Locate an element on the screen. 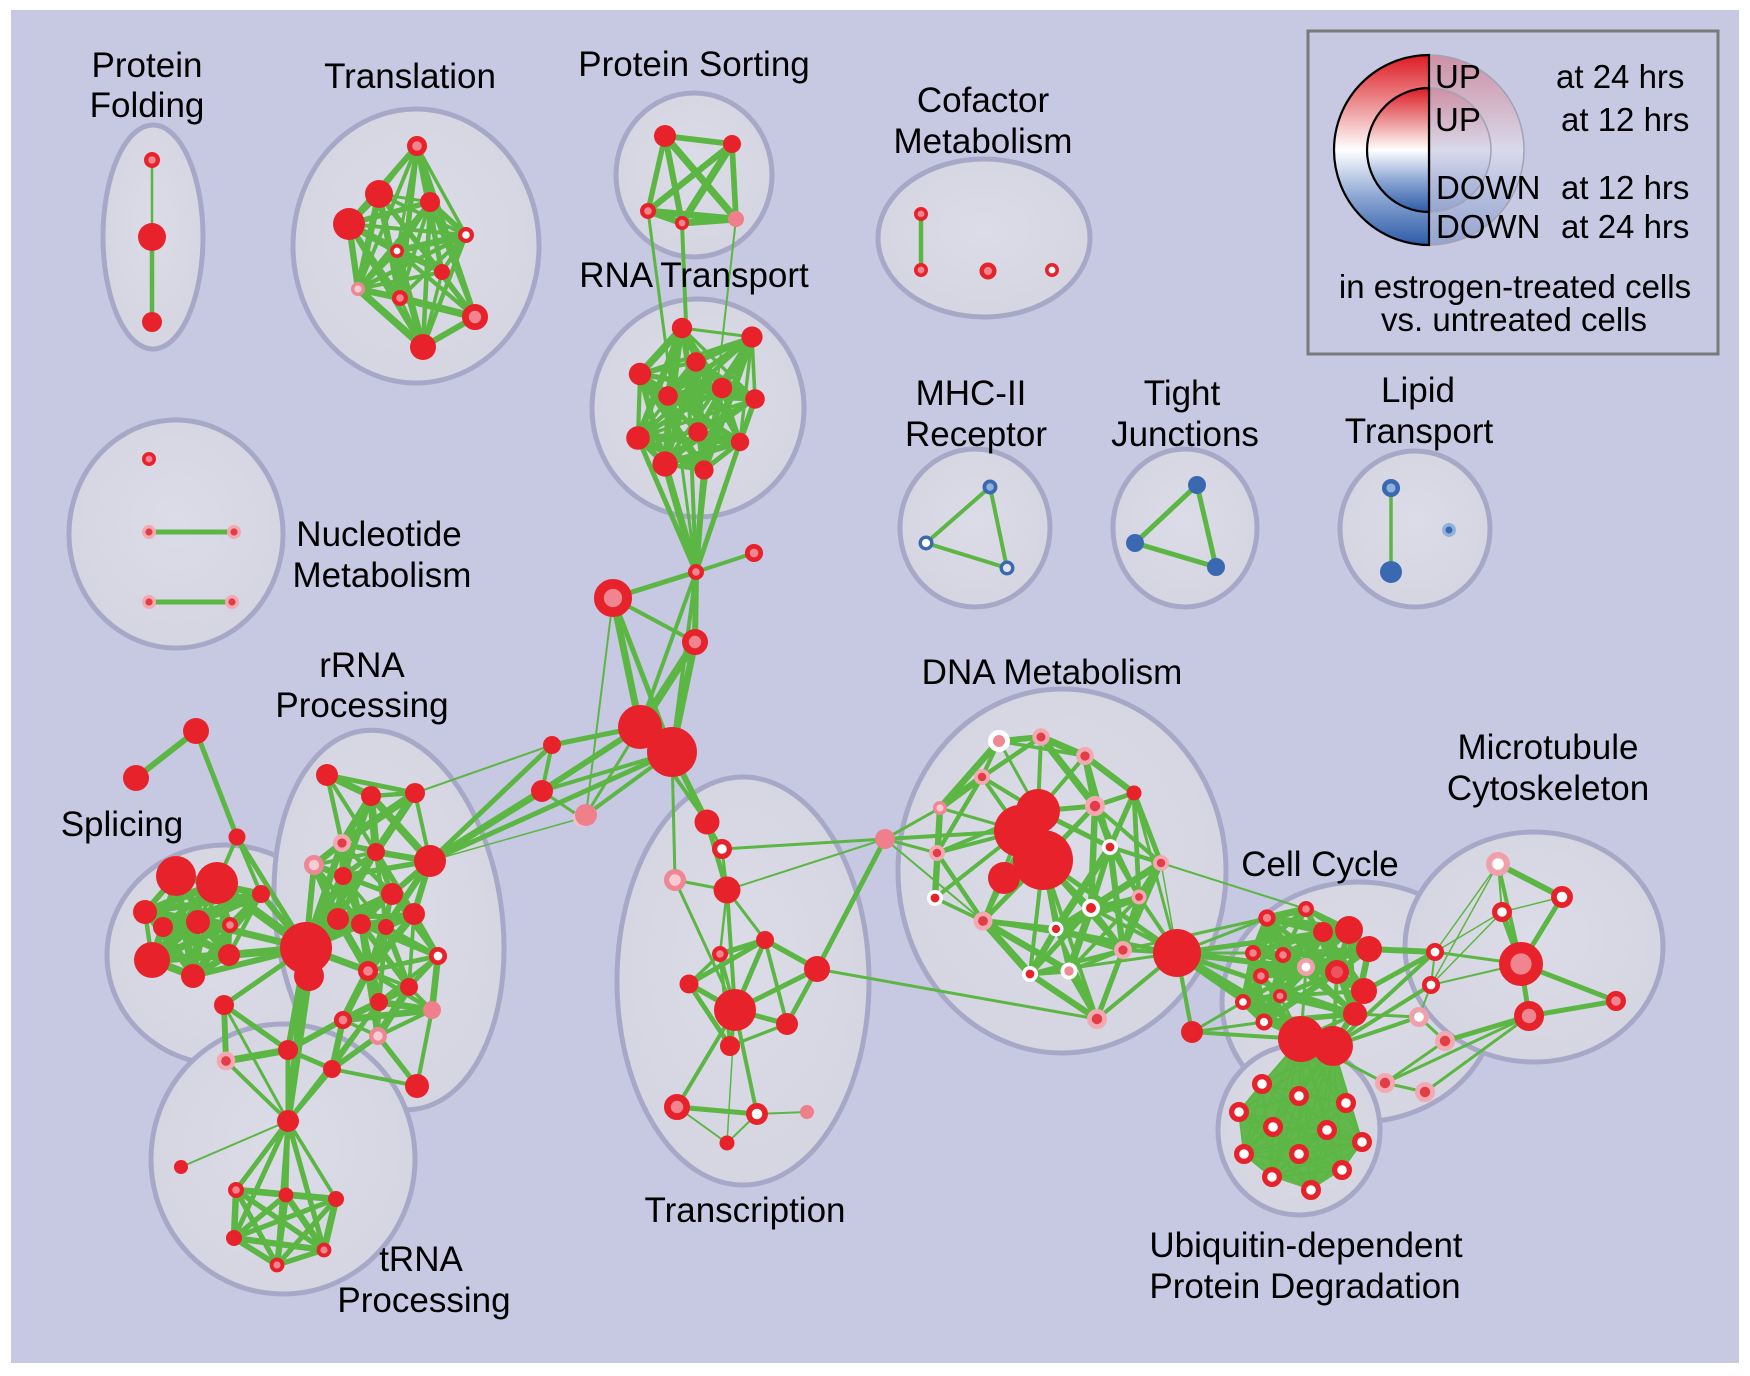  svg-text: rRNA is located at coordinates (362, 665).